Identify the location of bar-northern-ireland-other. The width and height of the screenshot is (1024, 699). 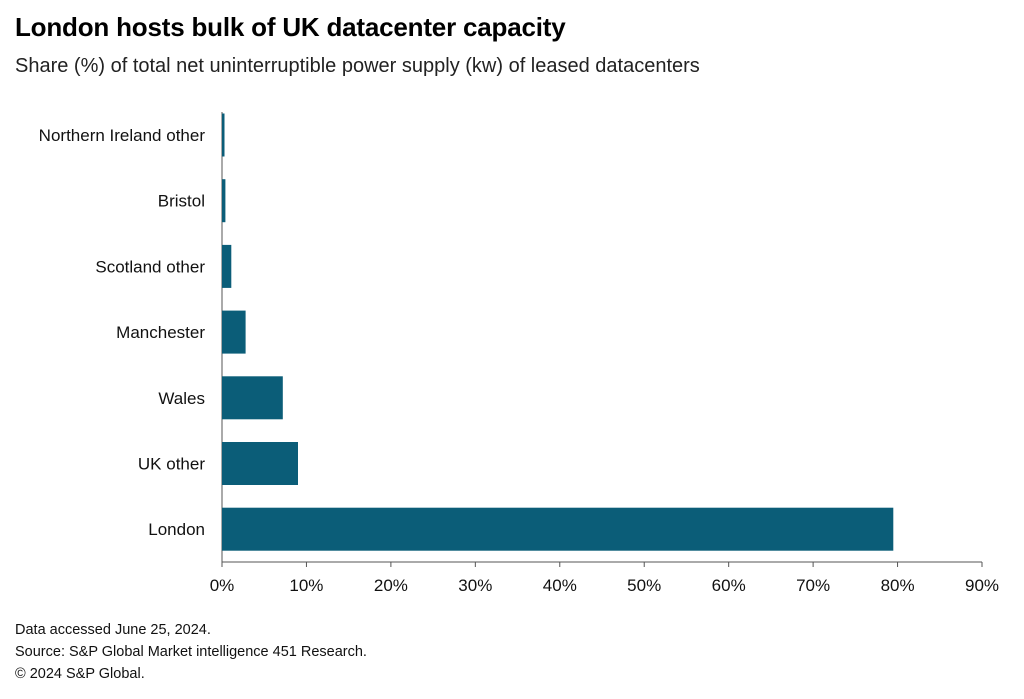
(223, 135).